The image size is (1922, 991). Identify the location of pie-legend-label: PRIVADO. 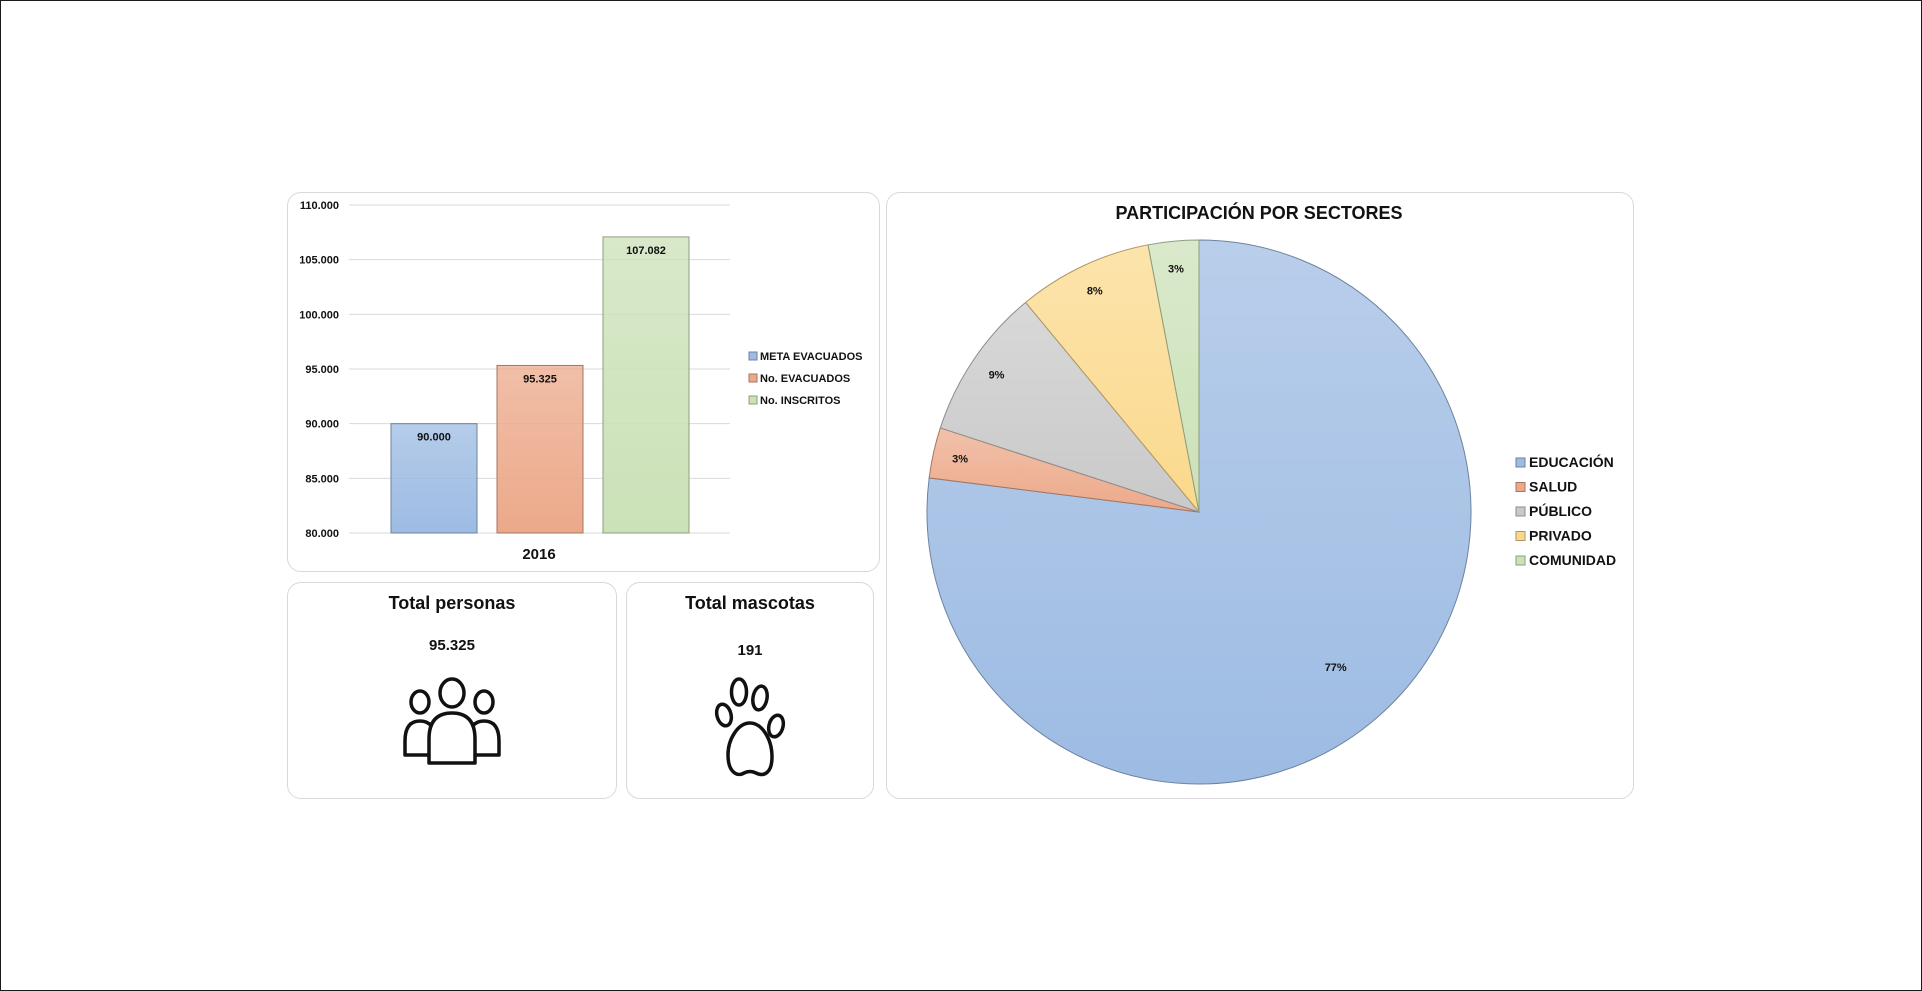
(1560, 536).